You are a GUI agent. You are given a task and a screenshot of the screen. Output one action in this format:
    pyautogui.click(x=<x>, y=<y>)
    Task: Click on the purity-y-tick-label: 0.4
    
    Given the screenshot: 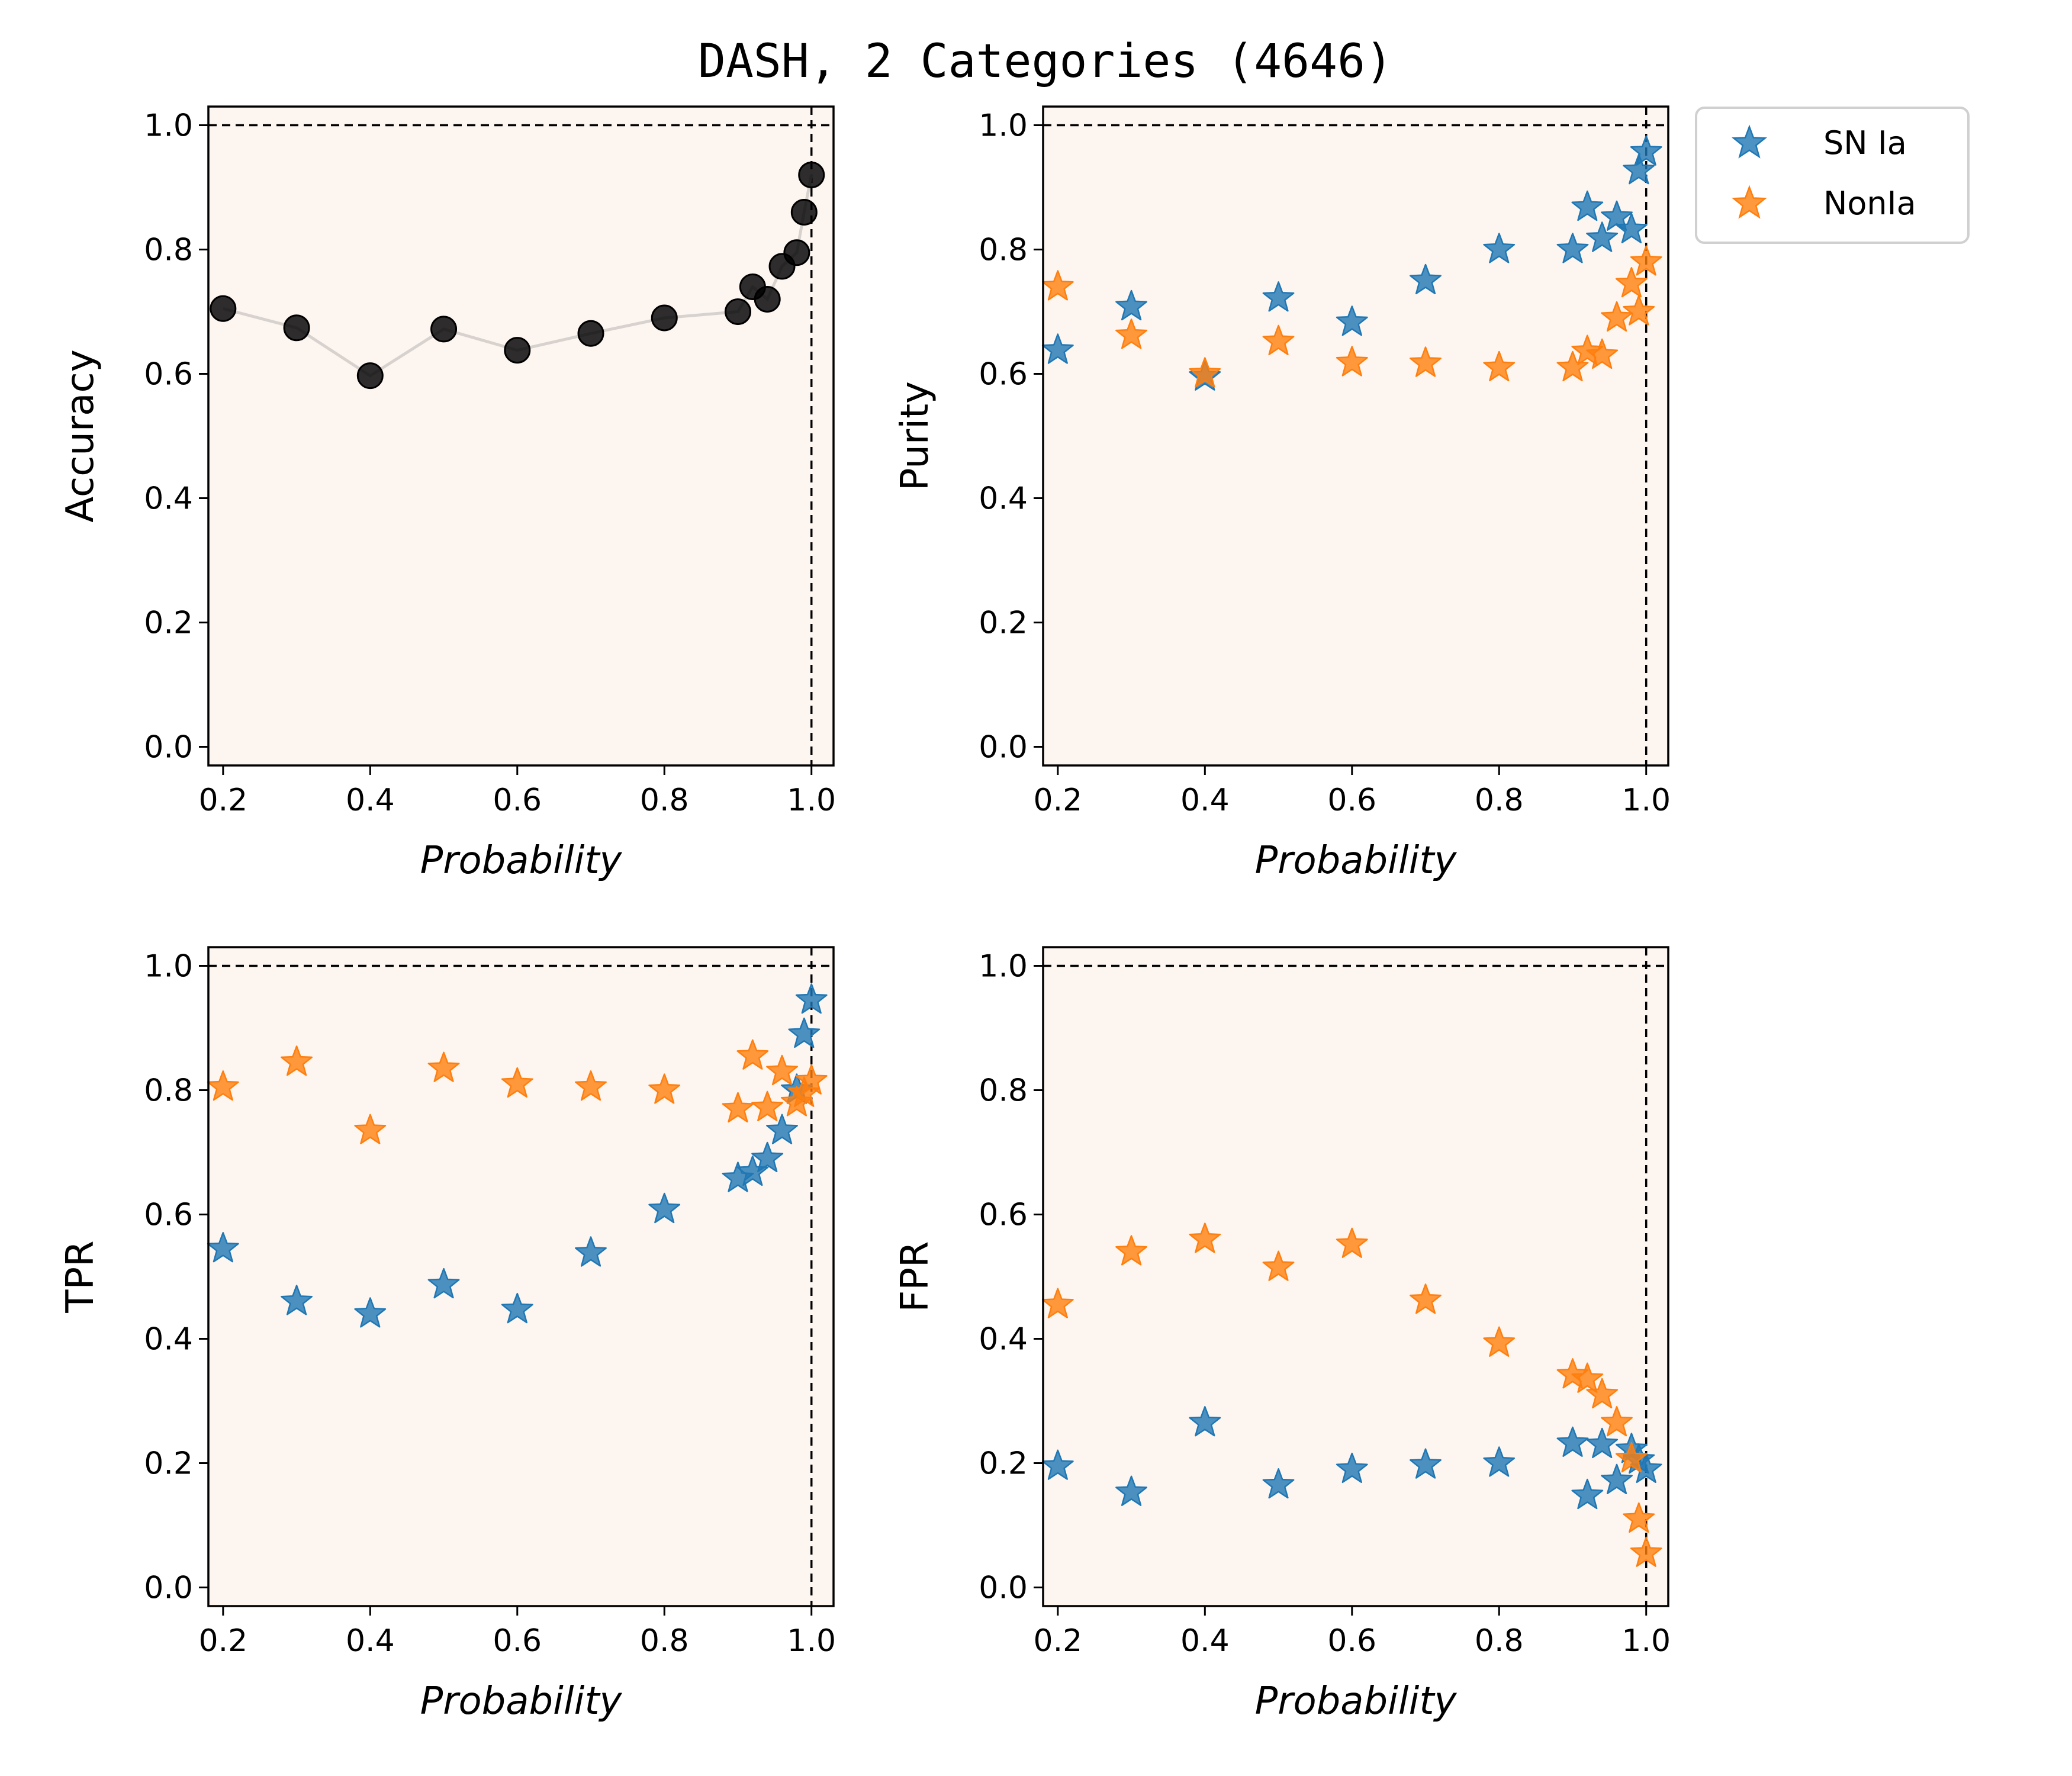 What is the action you would take?
    pyautogui.click(x=1003, y=499)
    